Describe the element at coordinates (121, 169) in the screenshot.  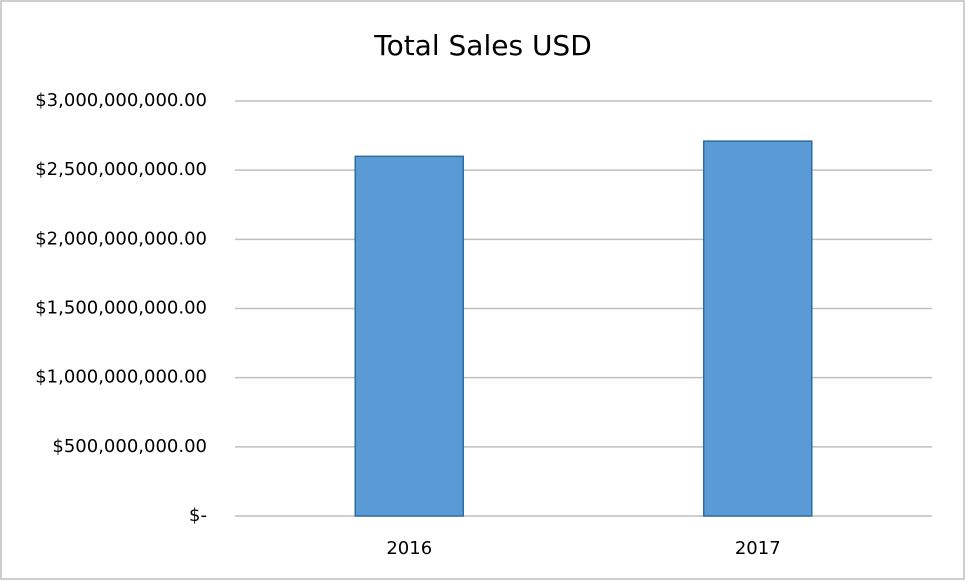
I see `y-tick-label: $2,500,000,000.00` at that location.